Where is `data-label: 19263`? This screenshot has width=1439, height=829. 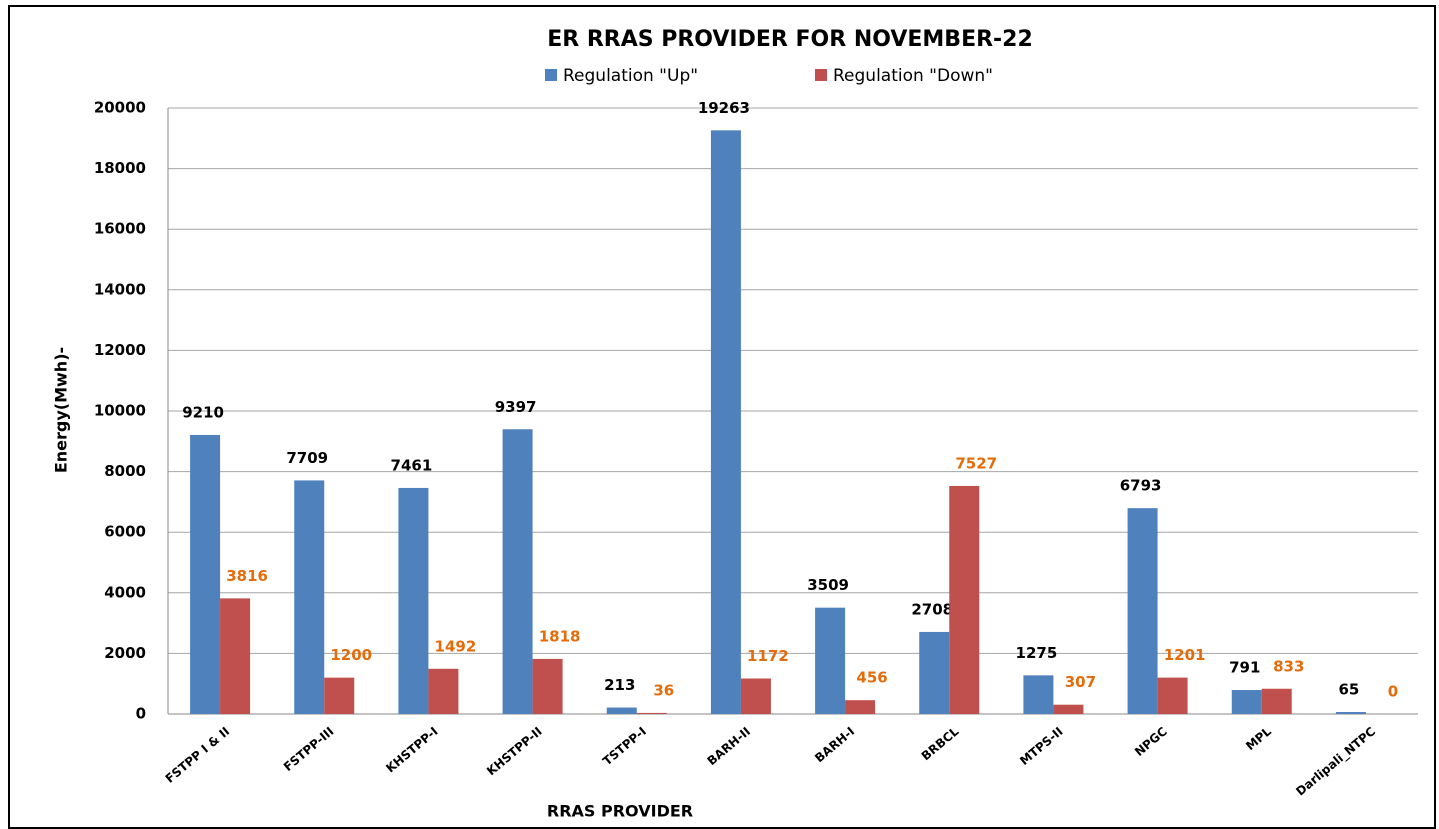
data-label: 19263 is located at coordinates (724, 108).